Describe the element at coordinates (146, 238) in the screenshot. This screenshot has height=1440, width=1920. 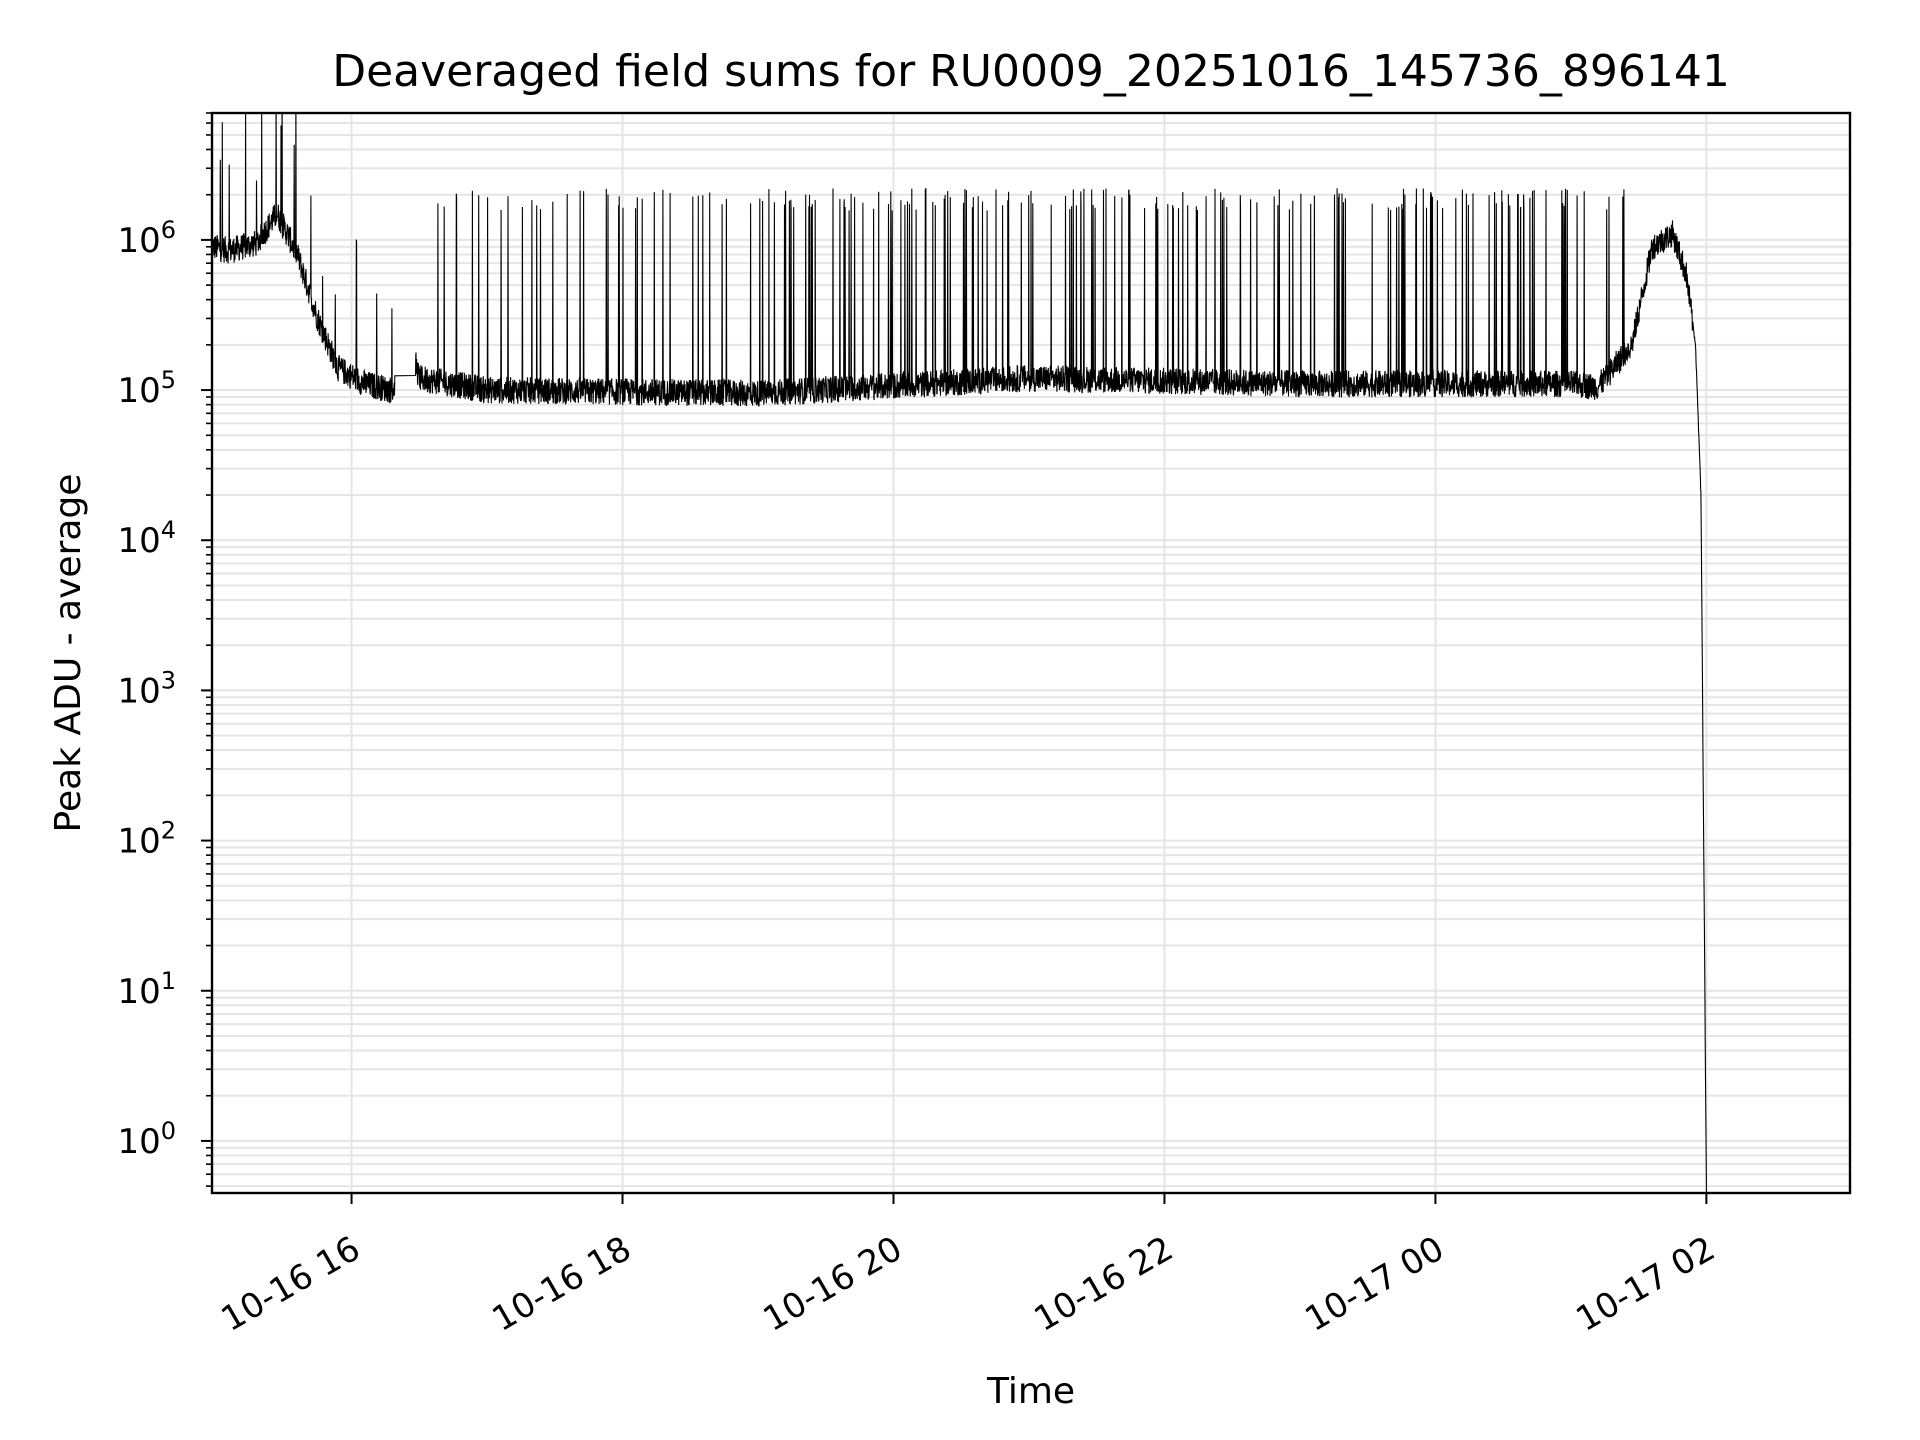
I see `y-tick-label: 10⁶` at that location.